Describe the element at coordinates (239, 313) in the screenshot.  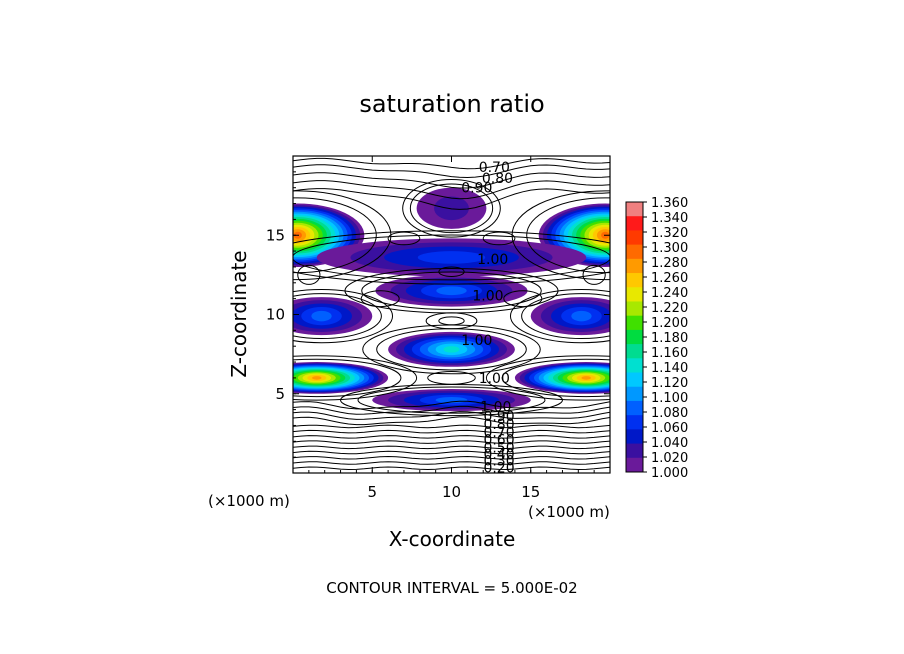
I see `y-axis-label: Z-coordinate` at that location.